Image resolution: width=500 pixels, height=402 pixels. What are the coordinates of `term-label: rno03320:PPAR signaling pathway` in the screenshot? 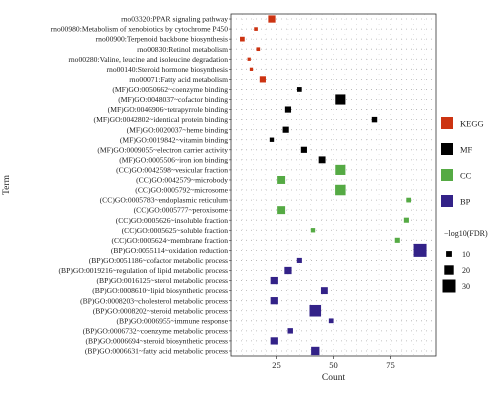 It's located at (174, 19).